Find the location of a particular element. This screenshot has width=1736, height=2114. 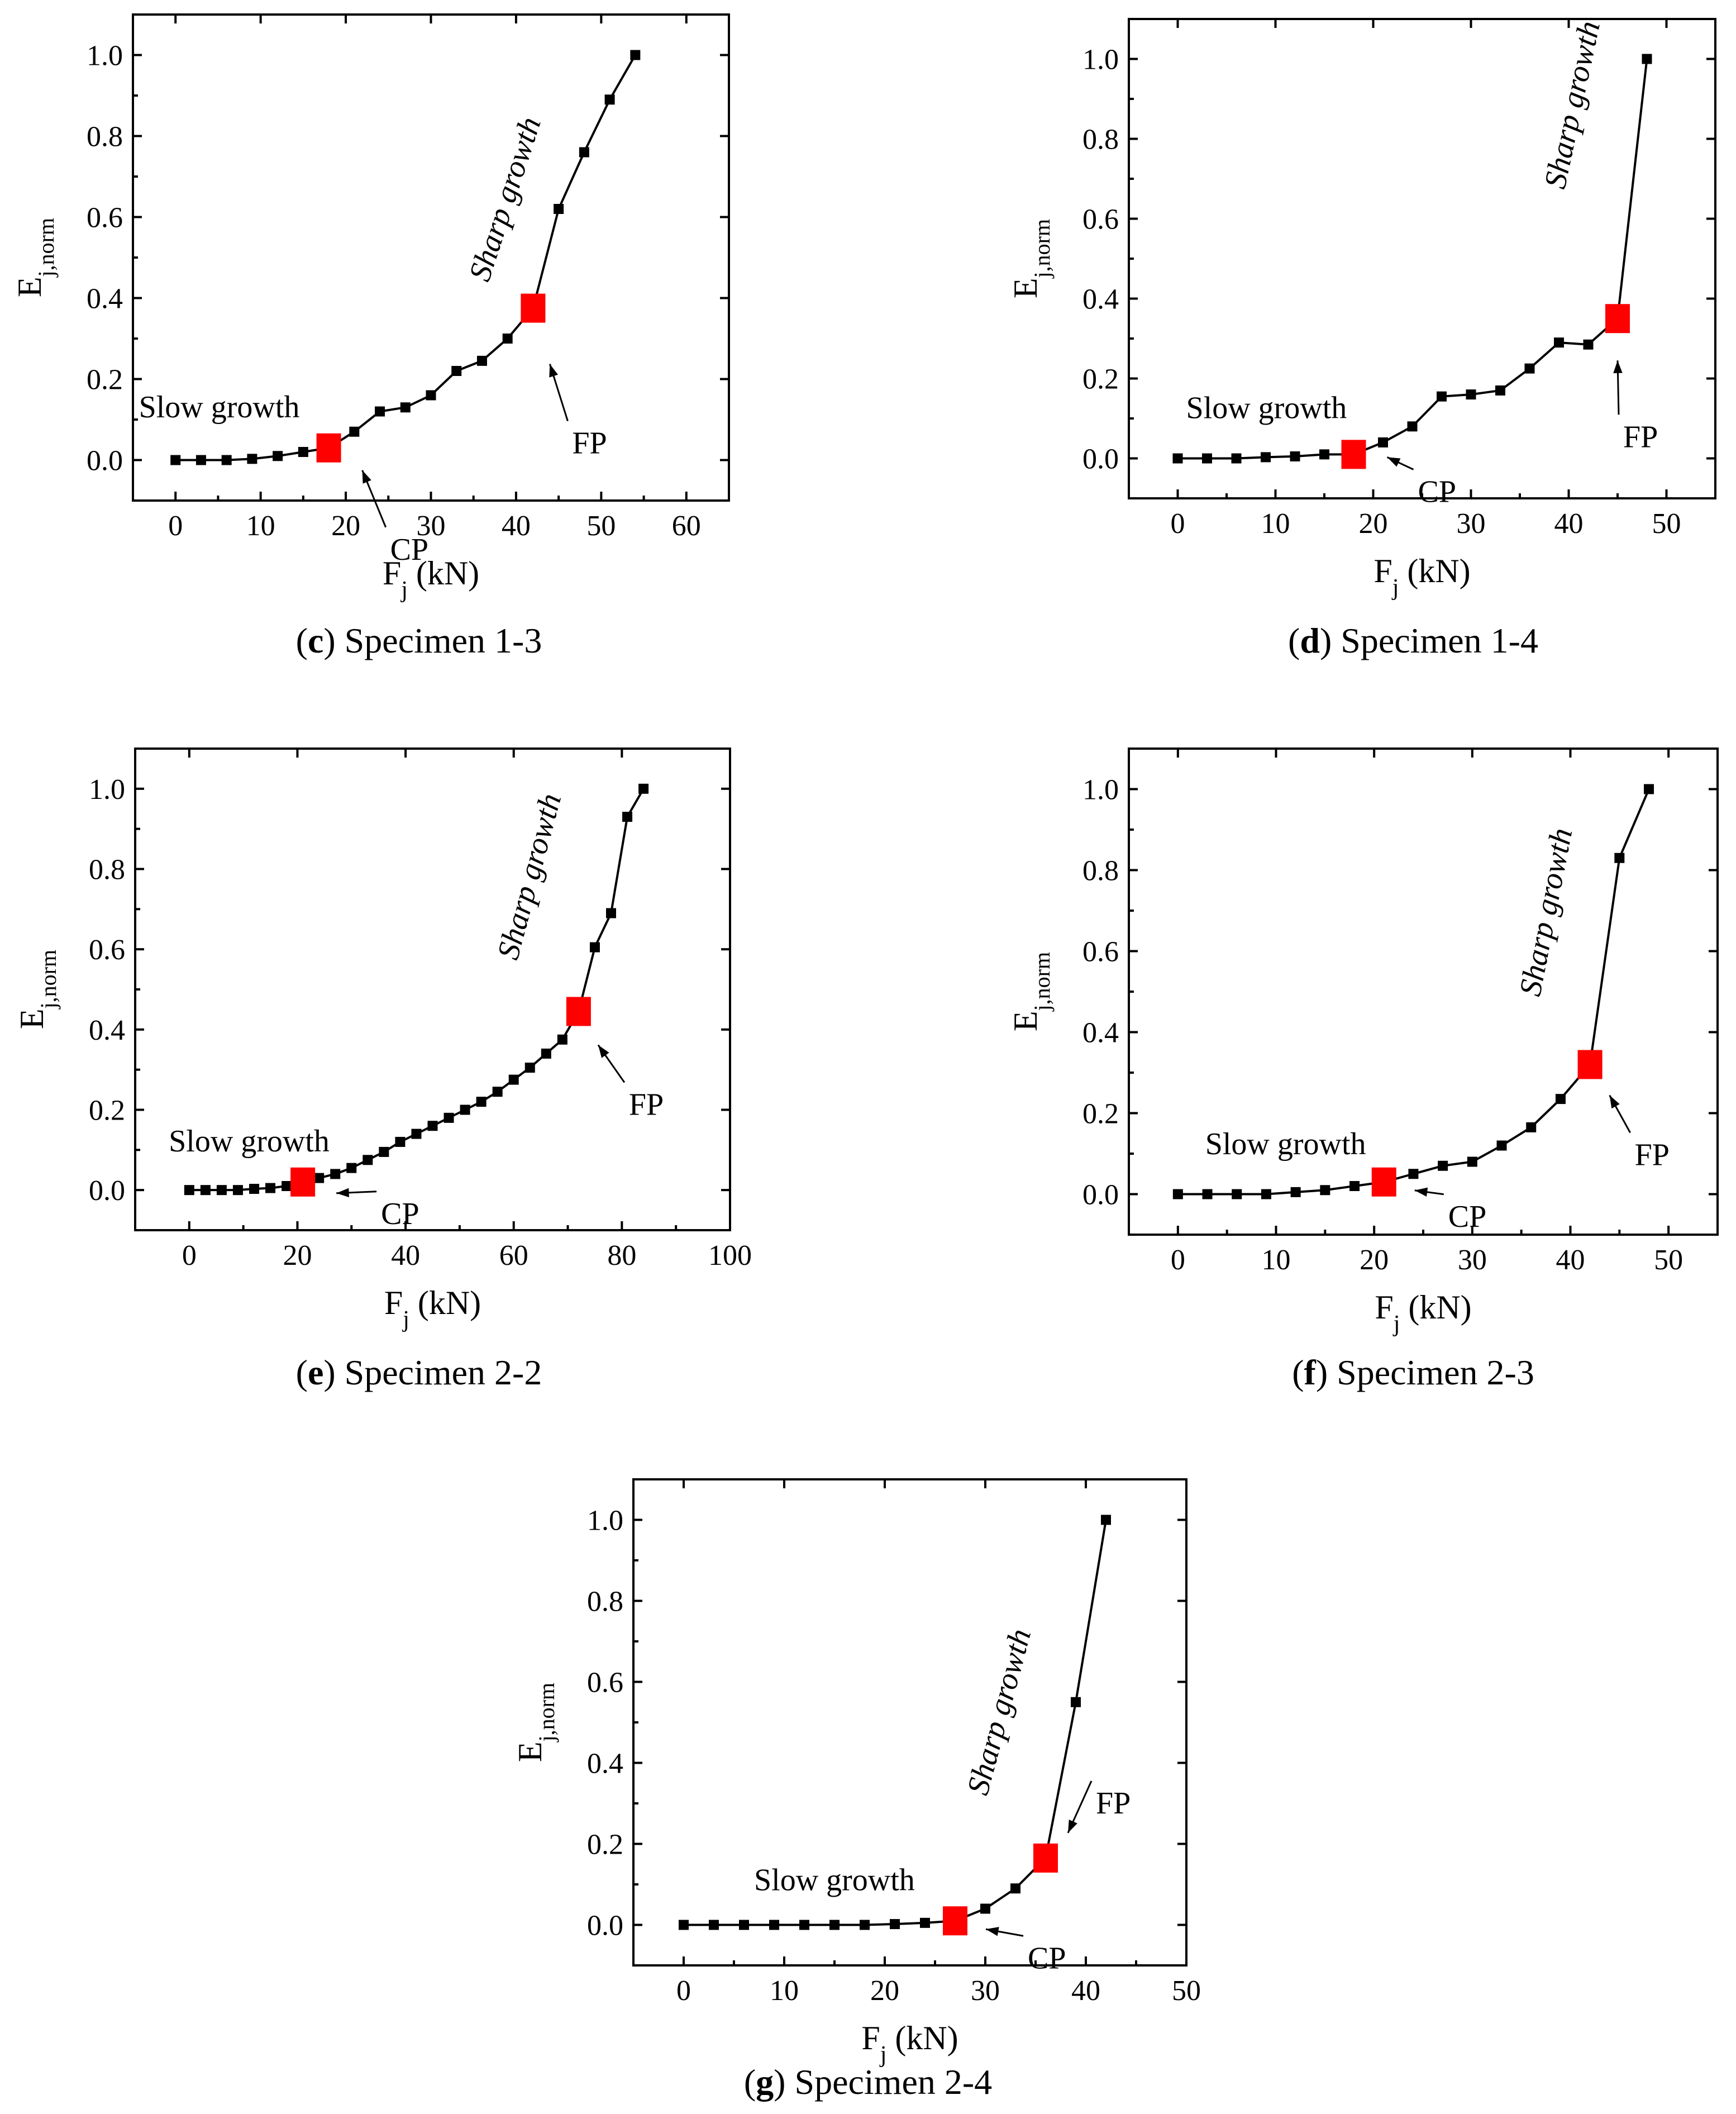

y-axis-title-sub: j,norm is located at coordinates (1042, 982).